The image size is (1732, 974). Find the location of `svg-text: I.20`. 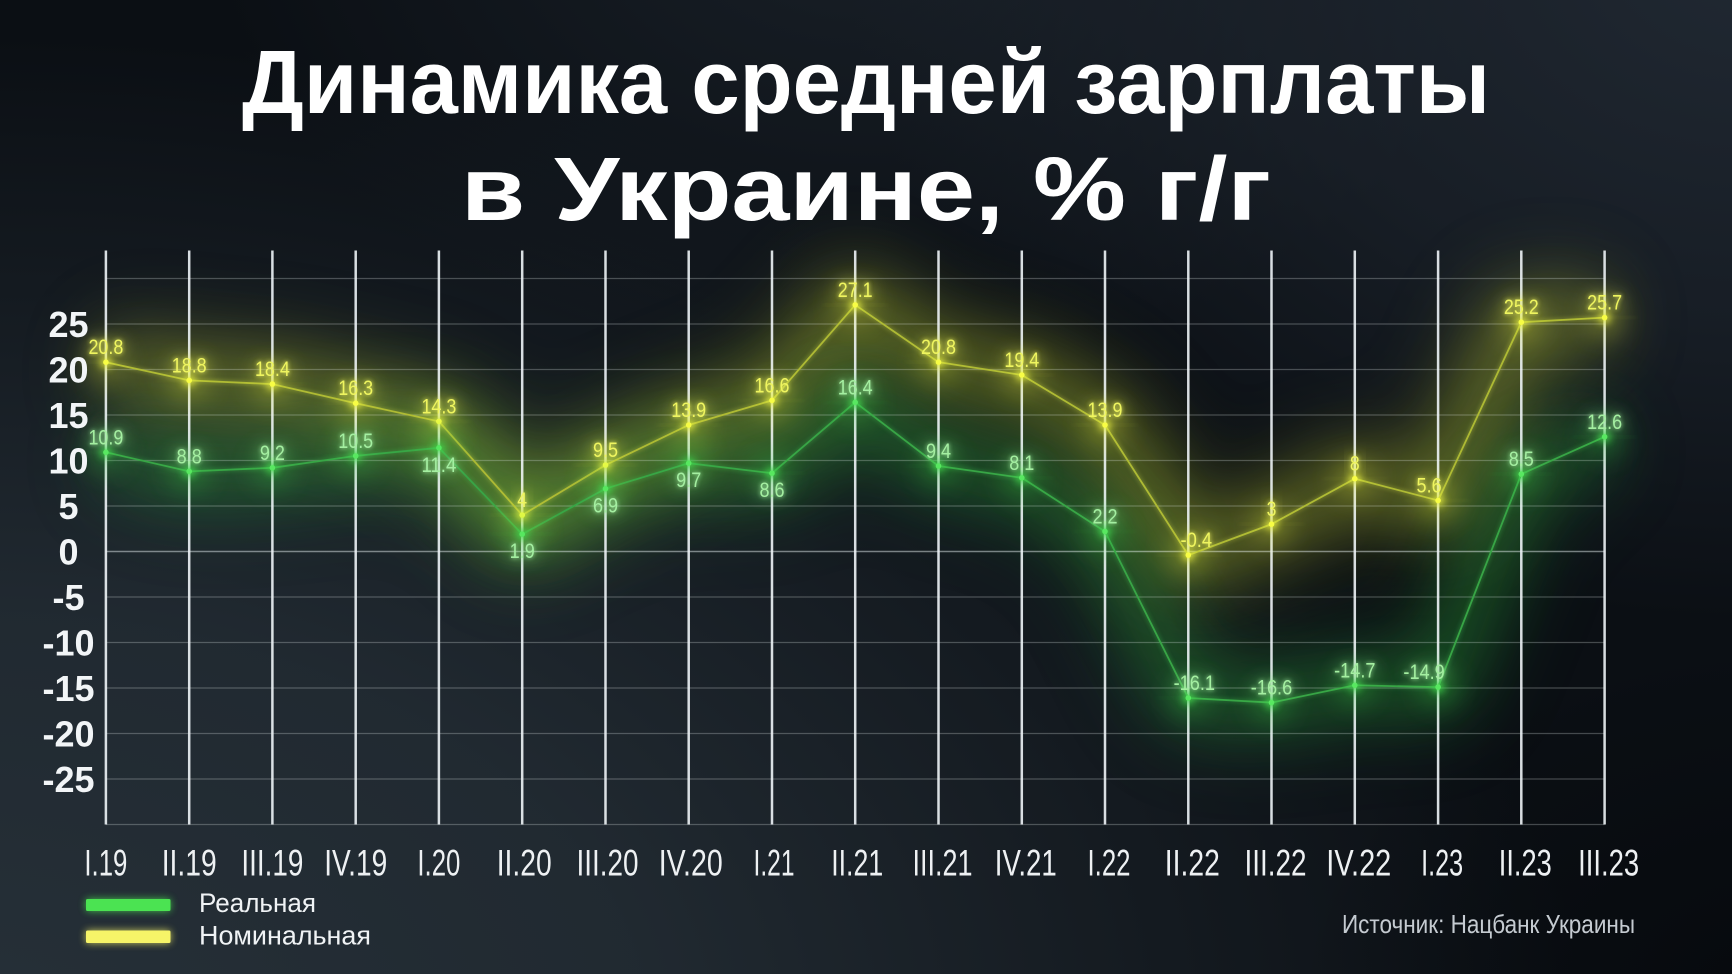

svg-text: I.20 is located at coordinates (438, 863).